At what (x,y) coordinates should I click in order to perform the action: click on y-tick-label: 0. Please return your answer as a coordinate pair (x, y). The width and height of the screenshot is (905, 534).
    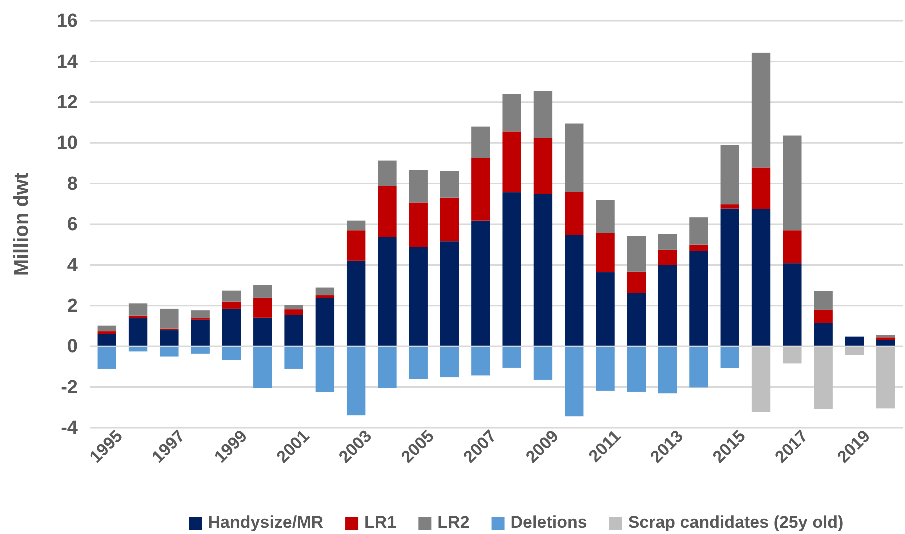
    Looking at the image, I should click on (72, 347).